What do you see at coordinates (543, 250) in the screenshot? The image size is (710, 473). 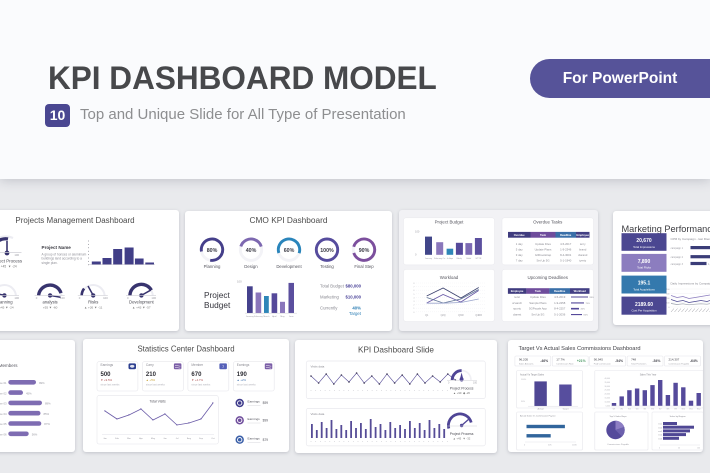 I see `svg-text: Update Plans` at bounding box center [543, 250].